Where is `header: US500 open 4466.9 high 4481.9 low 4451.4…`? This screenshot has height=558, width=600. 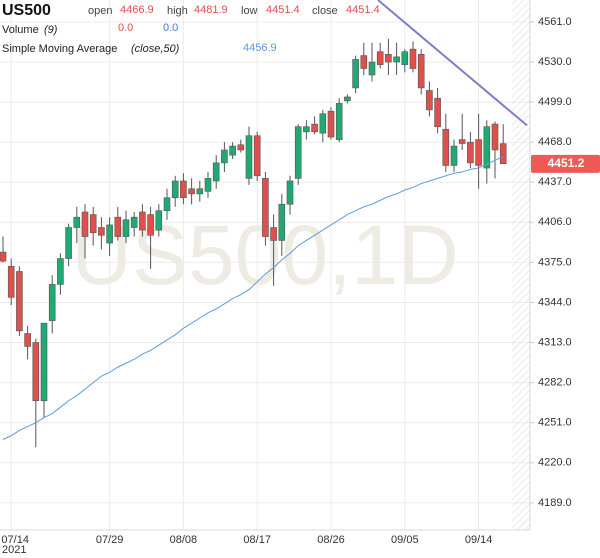 header: US500 open 4466.9 high 4481.9 low 4451.4… is located at coordinates (191, 28).